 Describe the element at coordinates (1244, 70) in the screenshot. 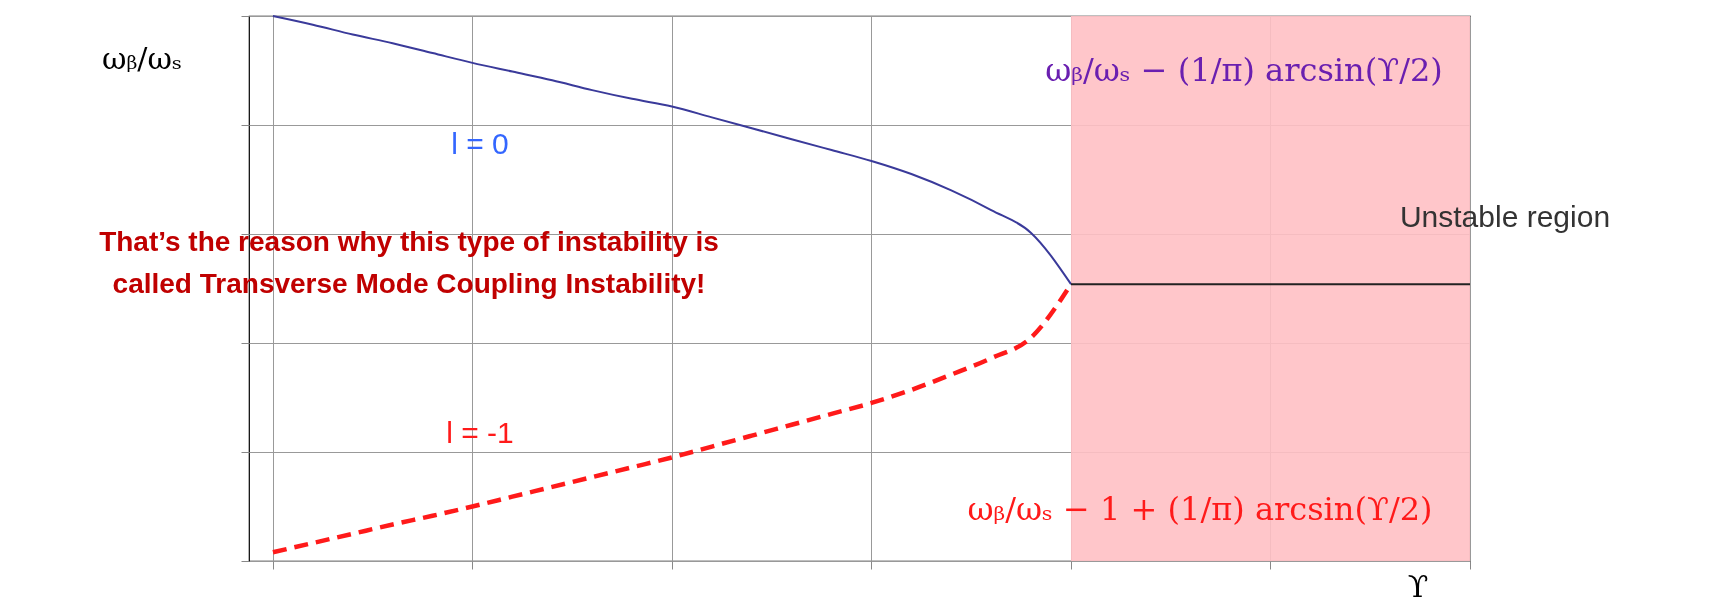

I see `annotation: ωᵦ/ωₛ − (1/π) arcsin(ϒ/2)` at that location.